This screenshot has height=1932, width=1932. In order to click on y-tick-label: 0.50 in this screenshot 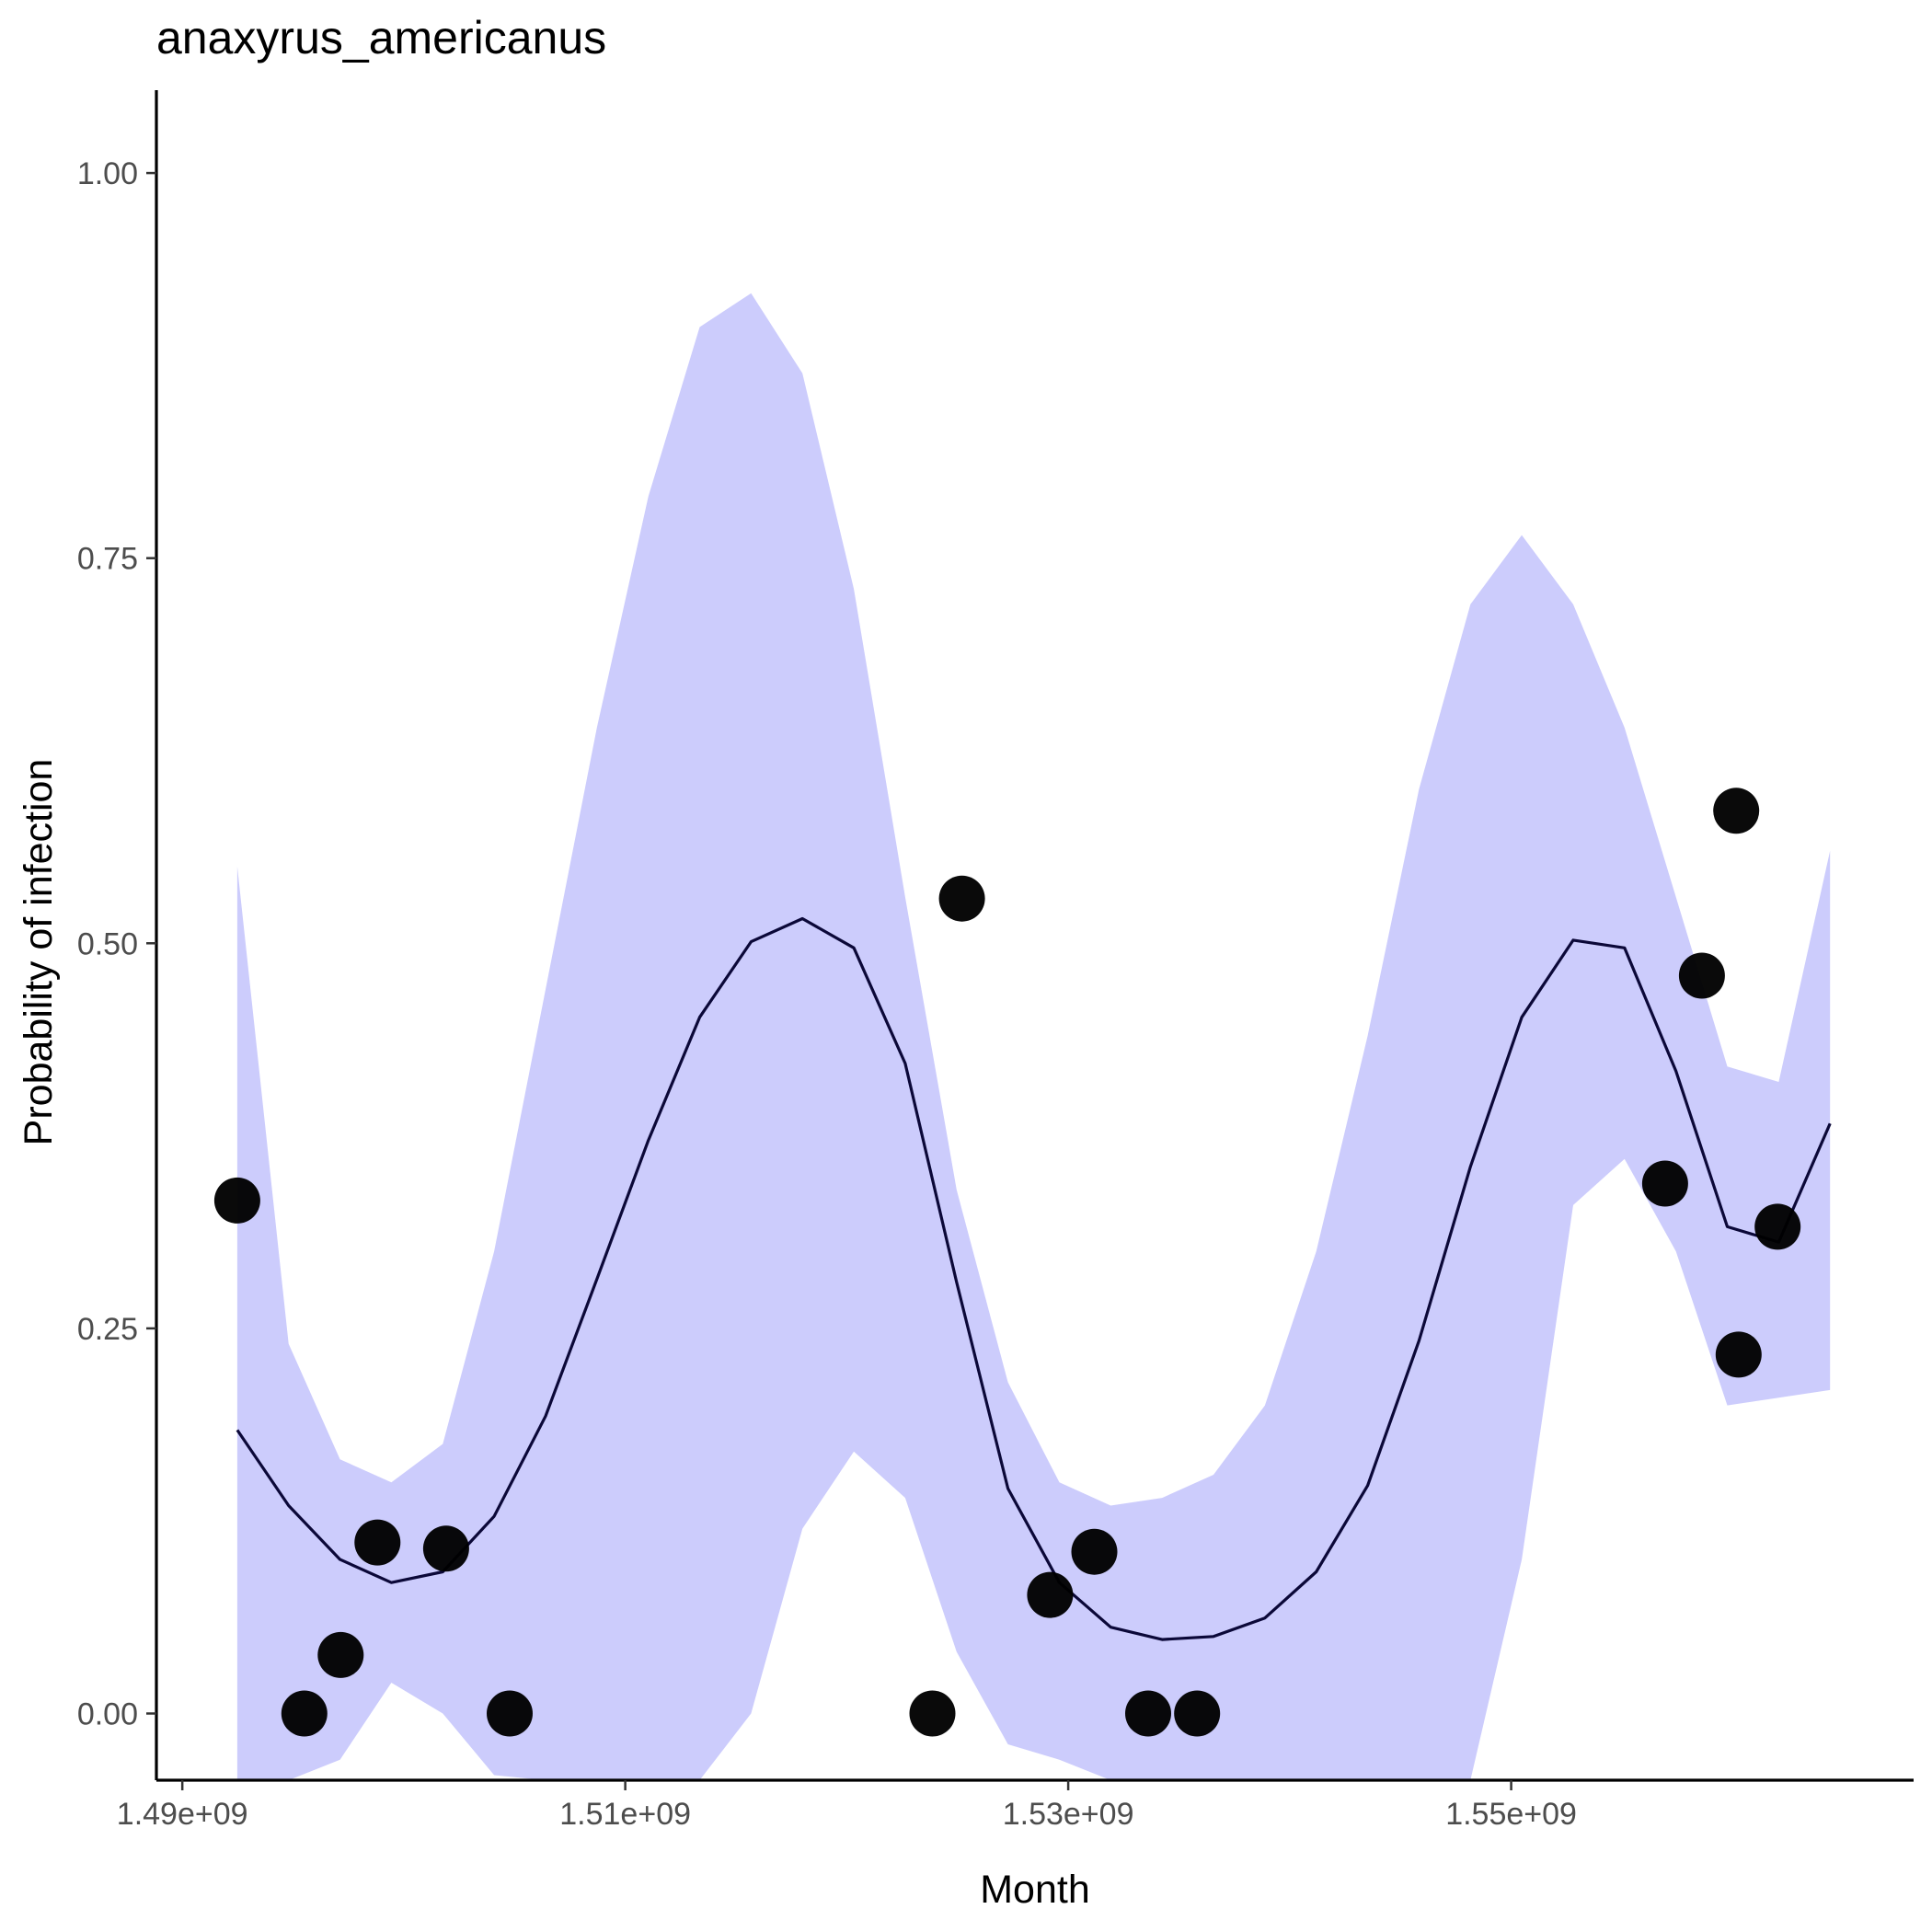, I will do `click(107, 943)`.